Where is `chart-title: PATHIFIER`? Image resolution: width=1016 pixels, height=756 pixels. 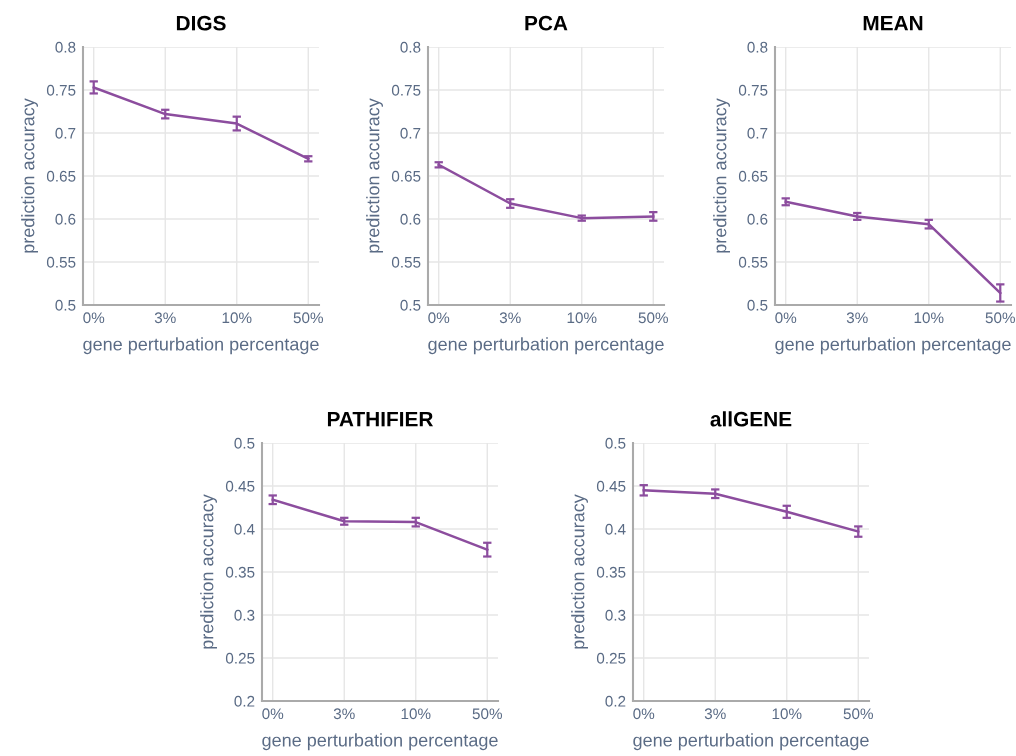 chart-title: PATHIFIER is located at coordinates (380, 419).